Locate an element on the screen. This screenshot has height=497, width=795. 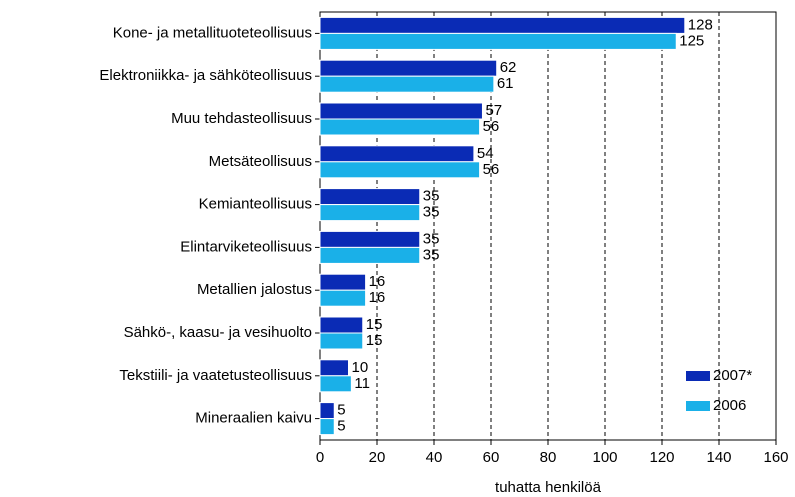
y-tick-label: Elintarviketeollisuus is located at coordinates (246, 246).